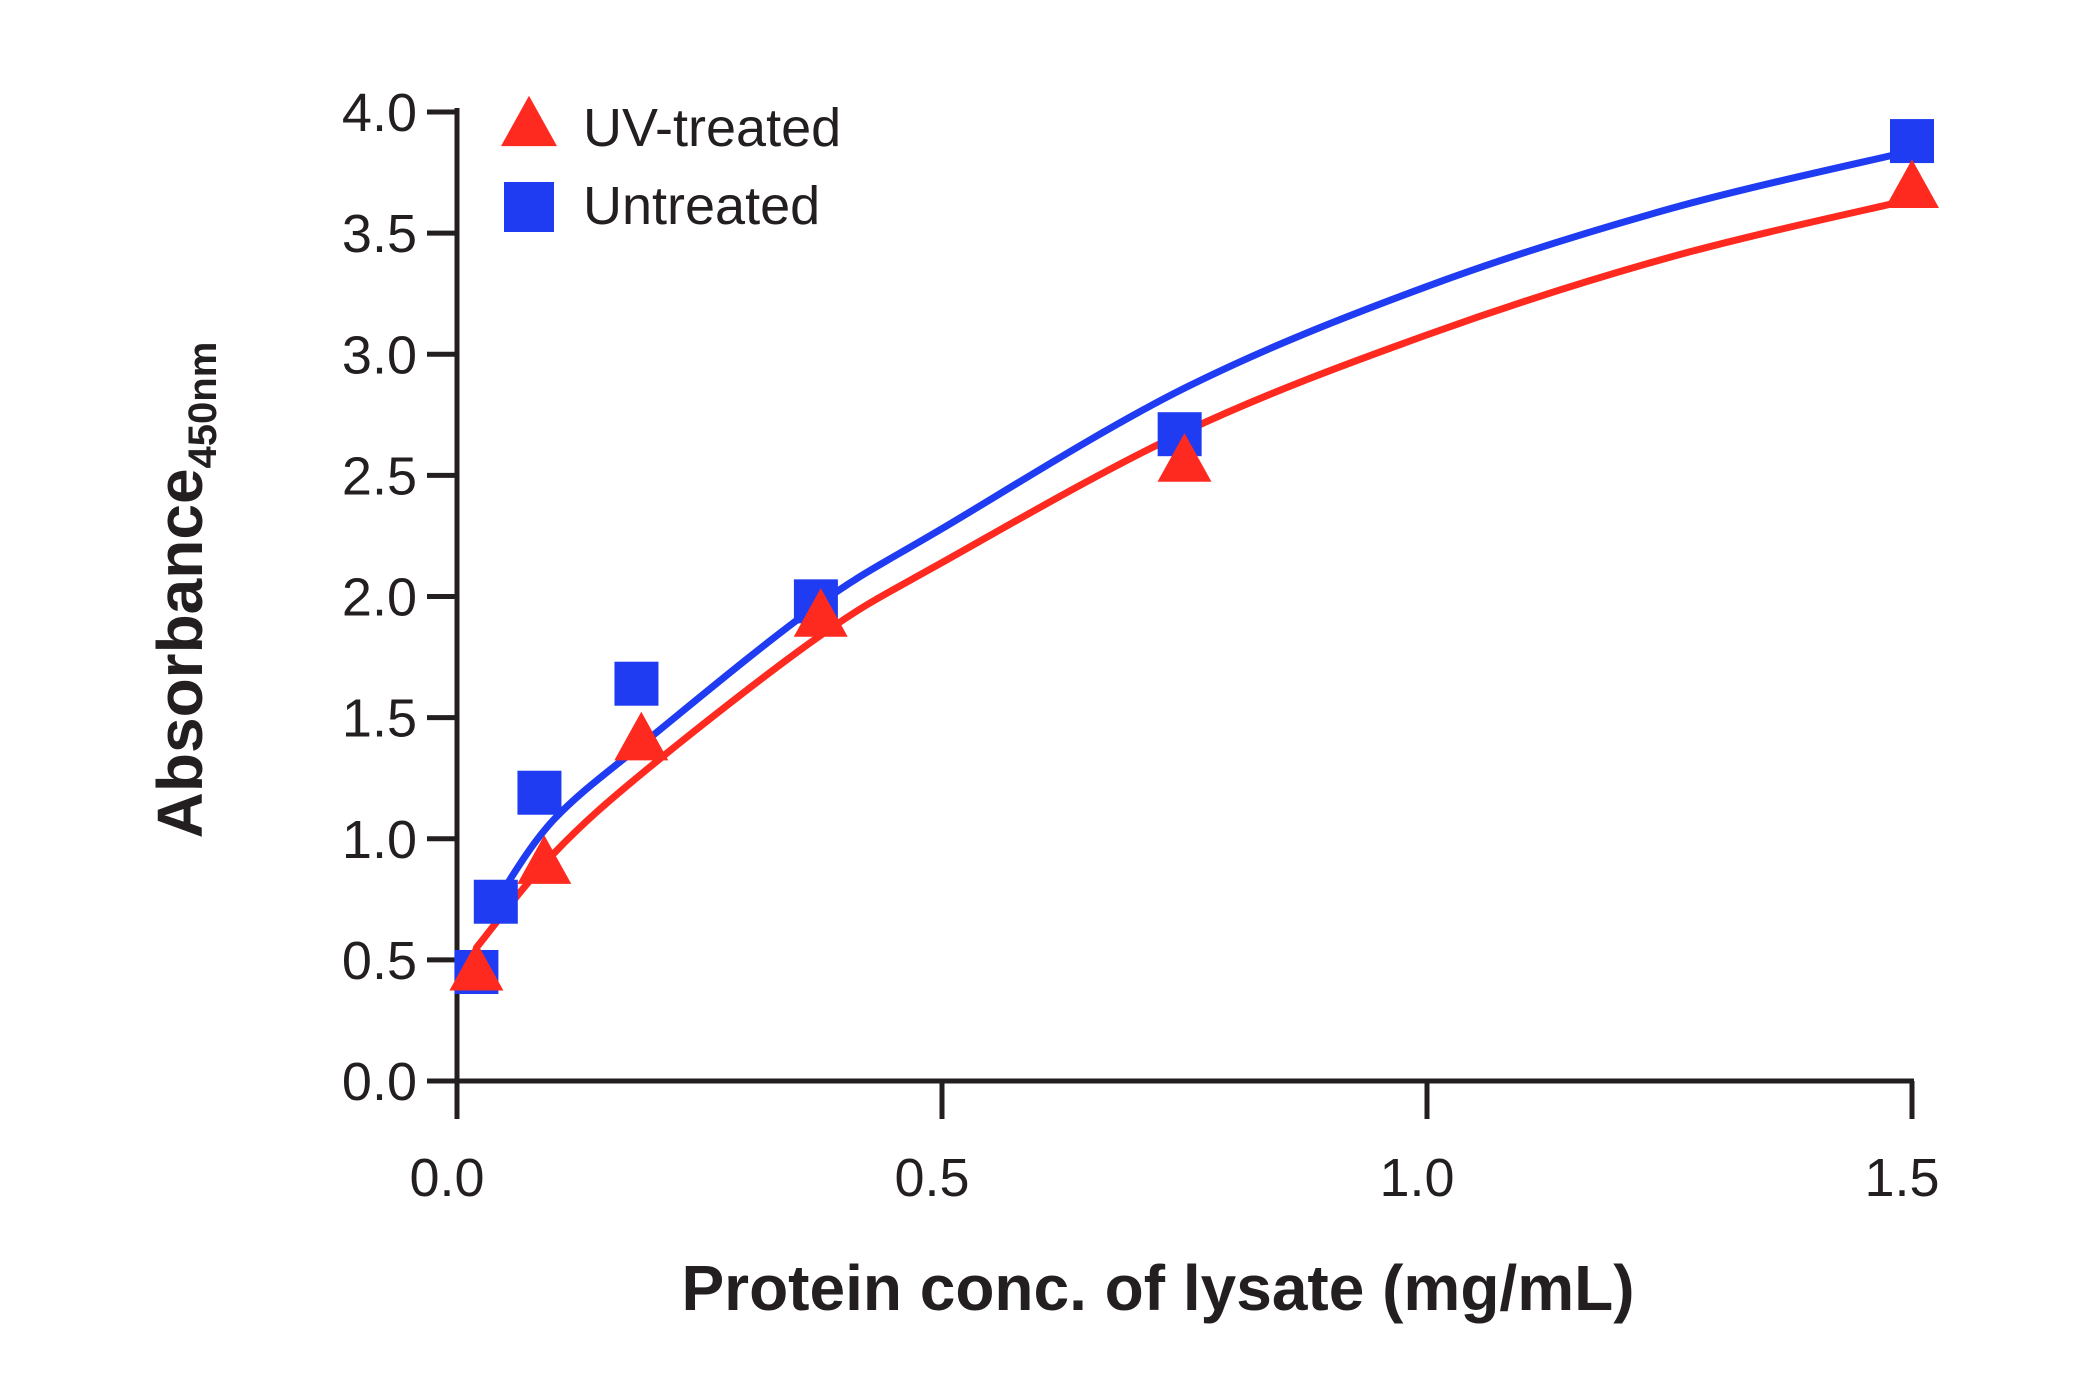  I want to click on legend-marker-untreated, so click(529, 207).